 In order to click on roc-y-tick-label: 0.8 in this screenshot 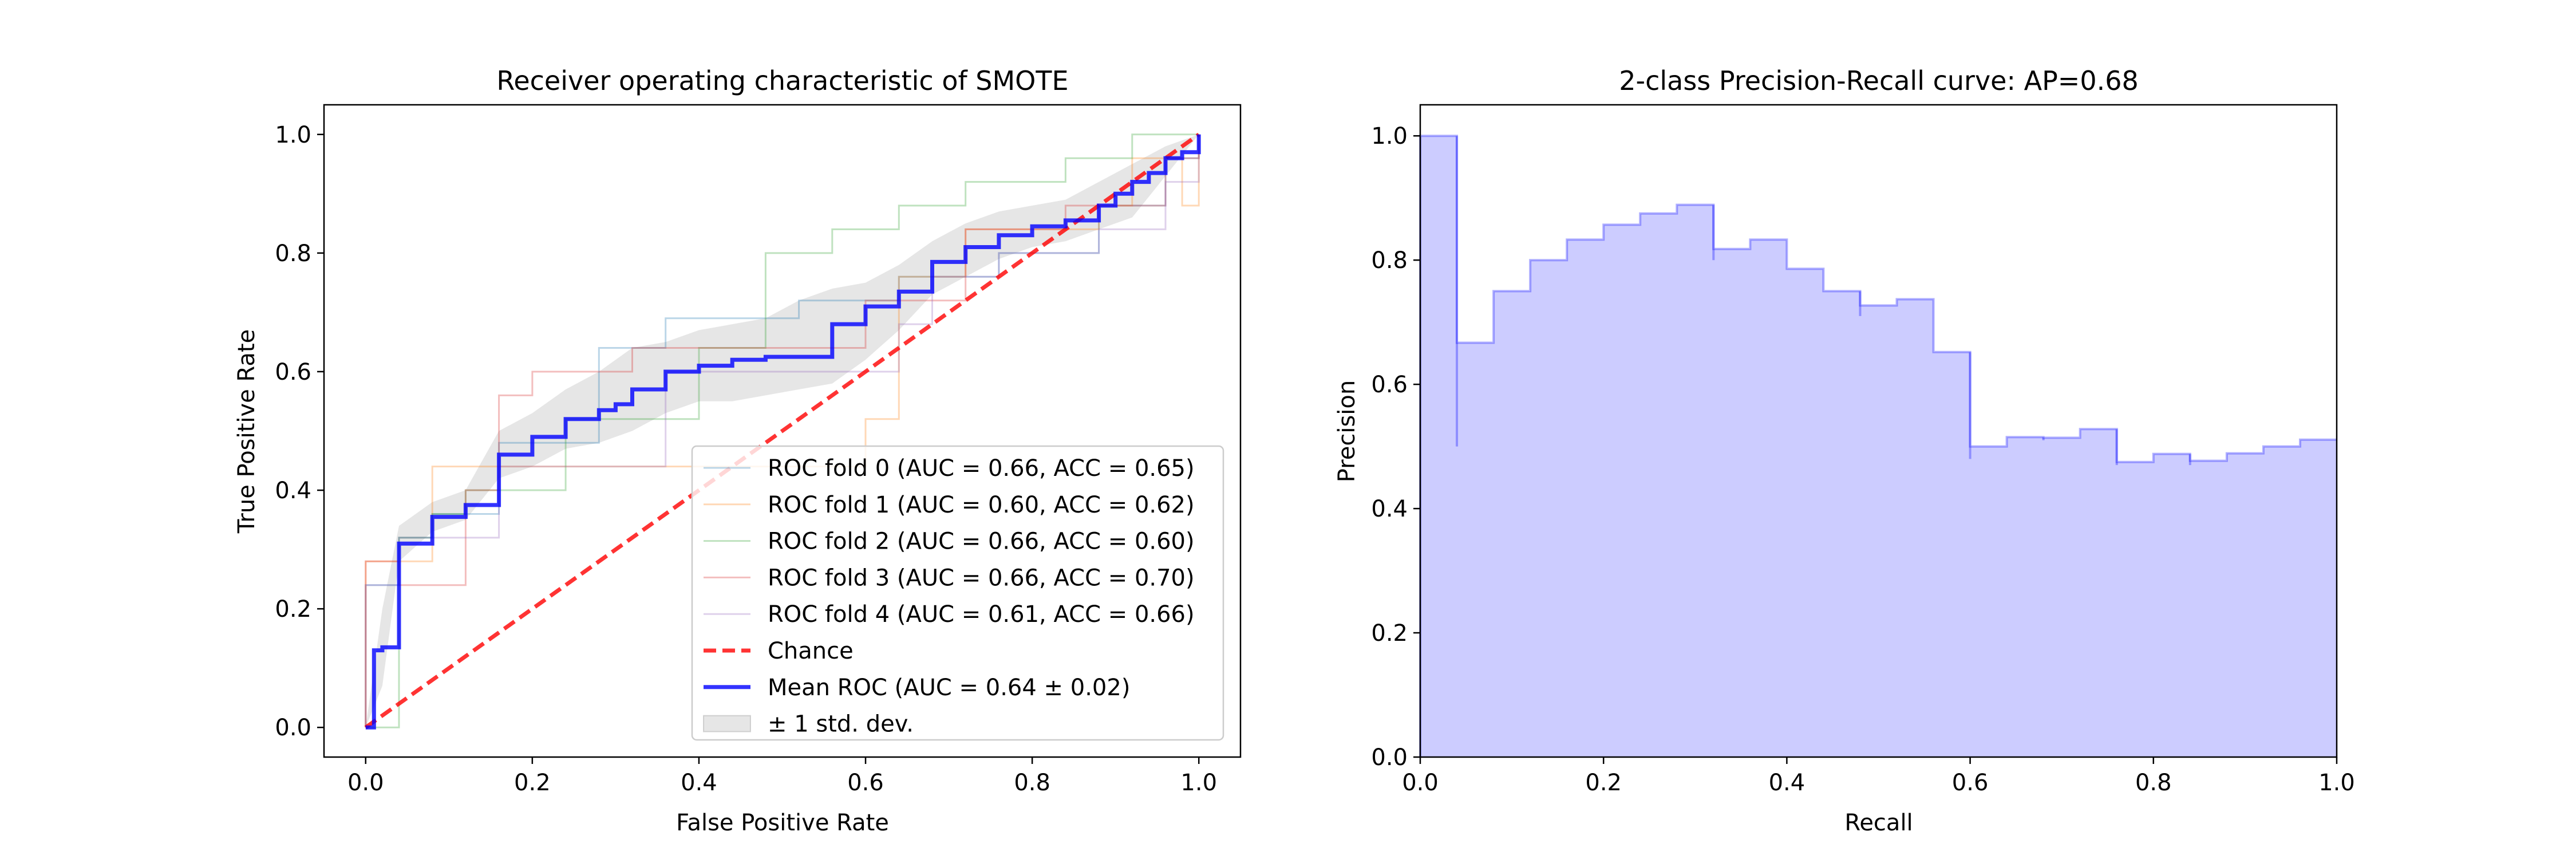, I will do `click(293, 254)`.